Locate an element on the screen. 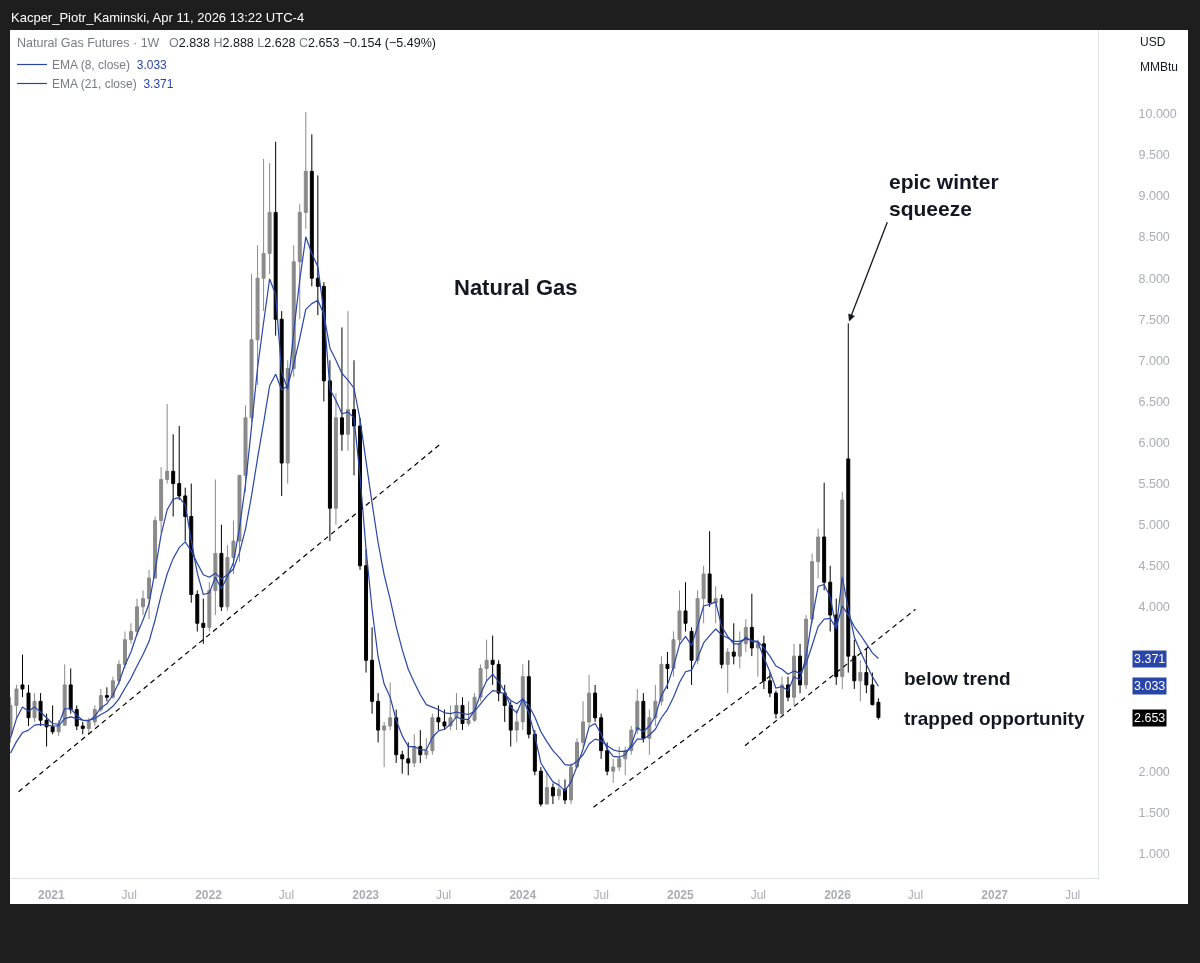 The height and width of the screenshot is (963, 1200). annotation: trapped opportunity is located at coordinates (994, 718).